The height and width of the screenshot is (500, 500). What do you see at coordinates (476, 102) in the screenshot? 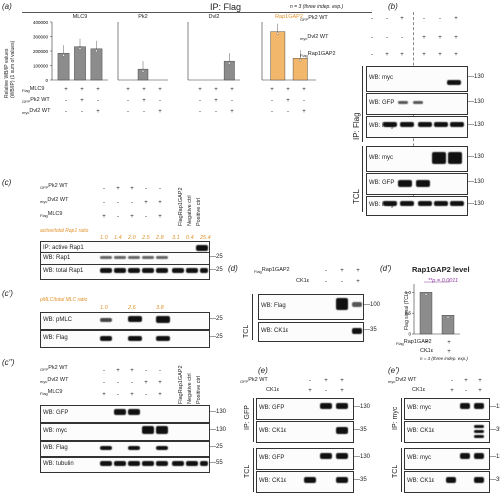
I see `b-kda-1: —130` at bounding box center [476, 102].